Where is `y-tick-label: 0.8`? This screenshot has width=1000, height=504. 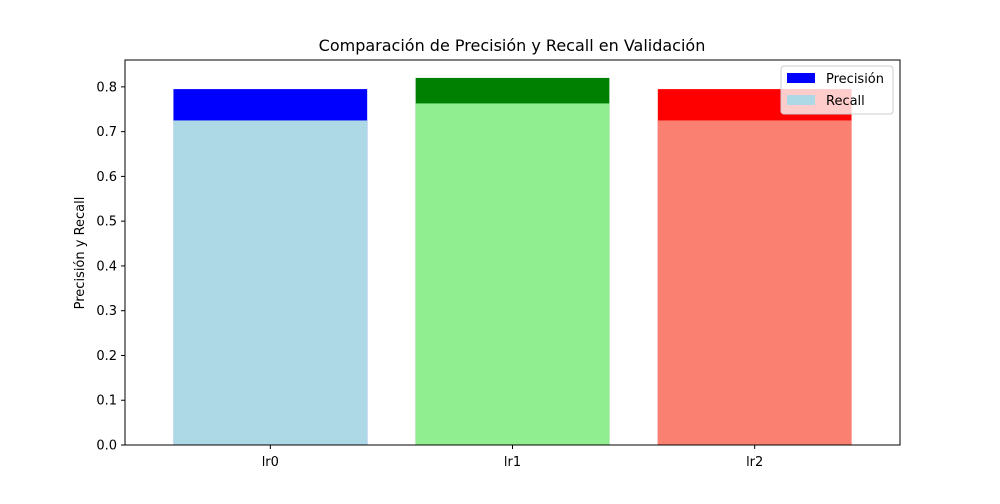
y-tick-label: 0.8 is located at coordinates (106, 87).